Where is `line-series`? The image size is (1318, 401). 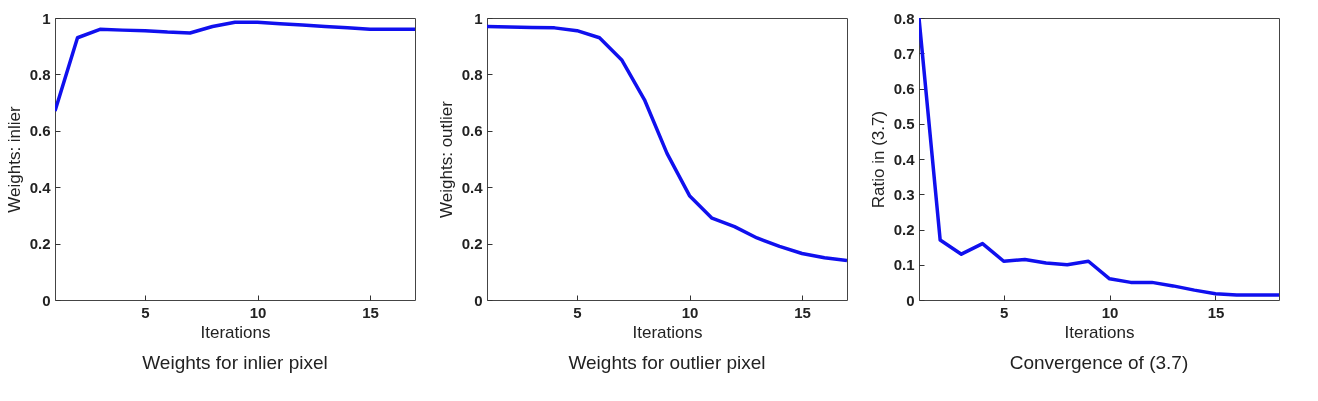 line-series is located at coordinates (235, 66).